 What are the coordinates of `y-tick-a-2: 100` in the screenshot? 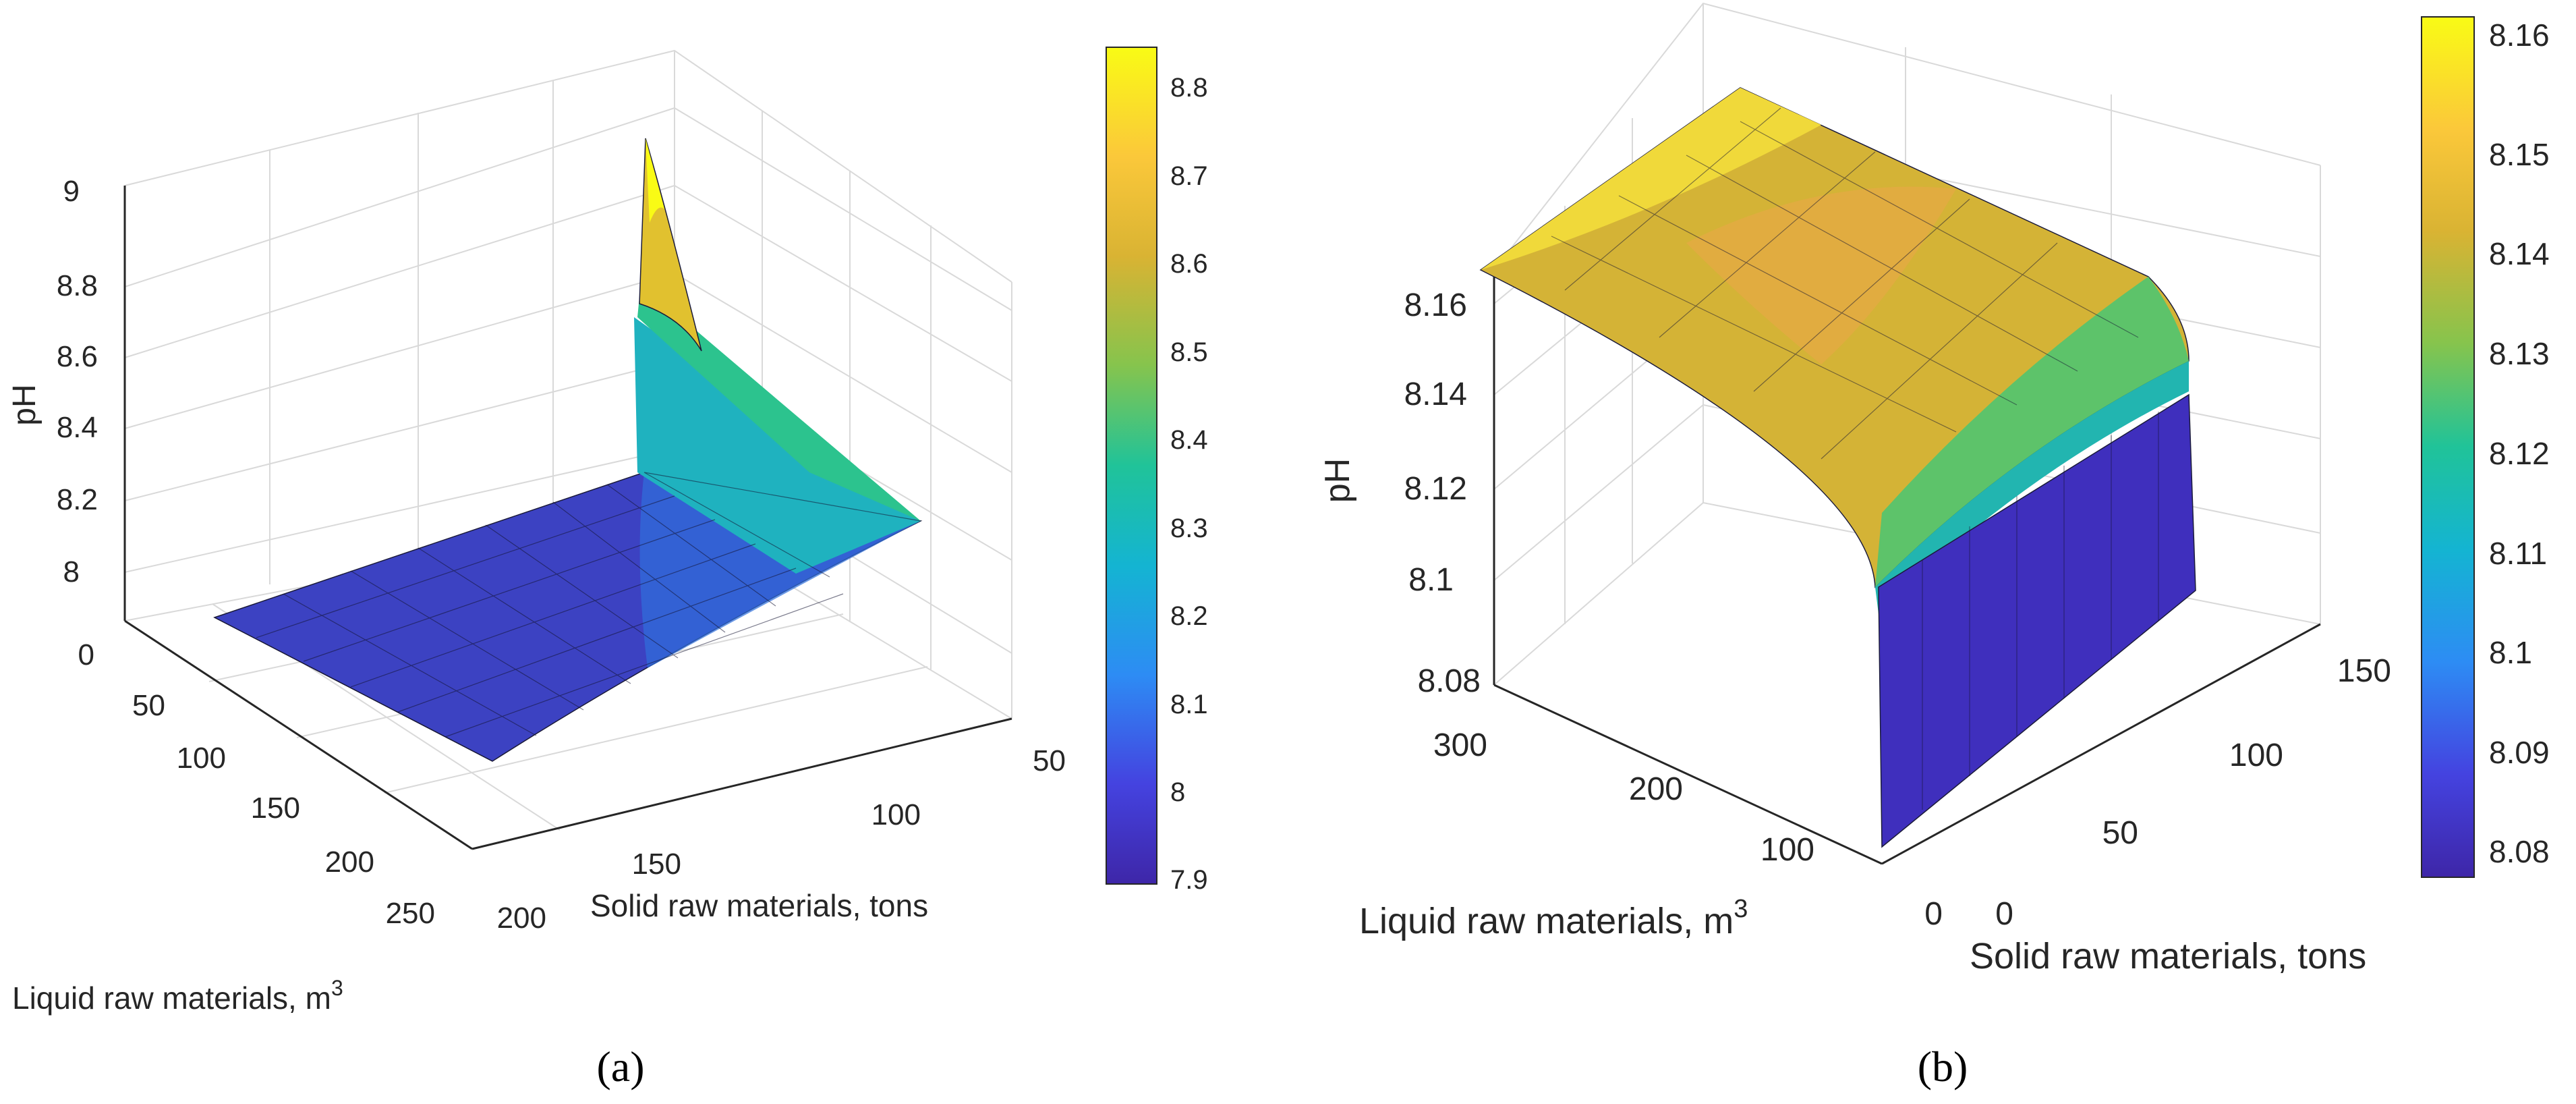 It's located at (201, 758).